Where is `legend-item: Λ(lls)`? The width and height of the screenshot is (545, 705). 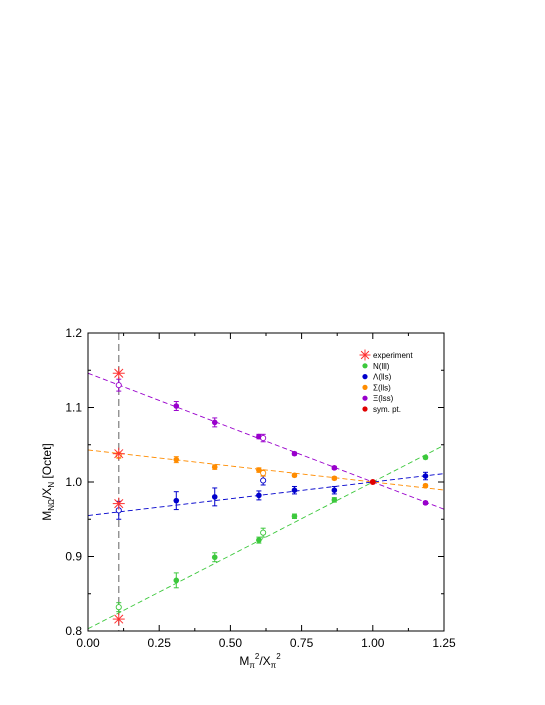 legend-item: Λ(lls) is located at coordinates (377, 377).